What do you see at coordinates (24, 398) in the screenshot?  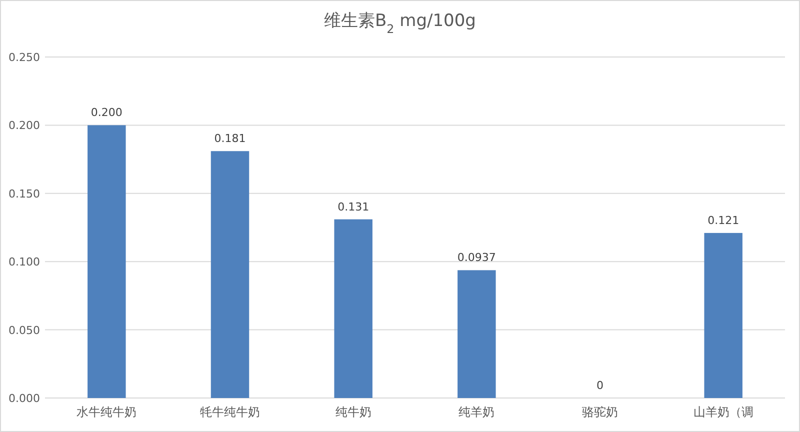 I see `y-tick-label: 0.000` at bounding box center [24, 398].